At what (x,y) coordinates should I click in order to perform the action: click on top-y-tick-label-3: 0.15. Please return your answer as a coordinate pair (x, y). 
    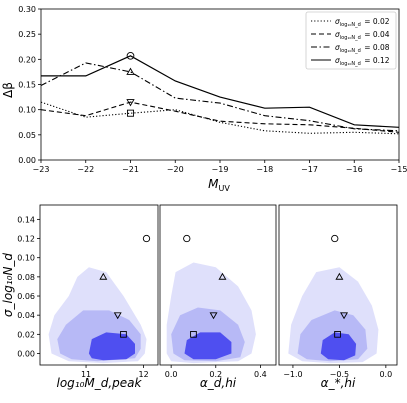
    Looking at the image, I should click on (27, 85).